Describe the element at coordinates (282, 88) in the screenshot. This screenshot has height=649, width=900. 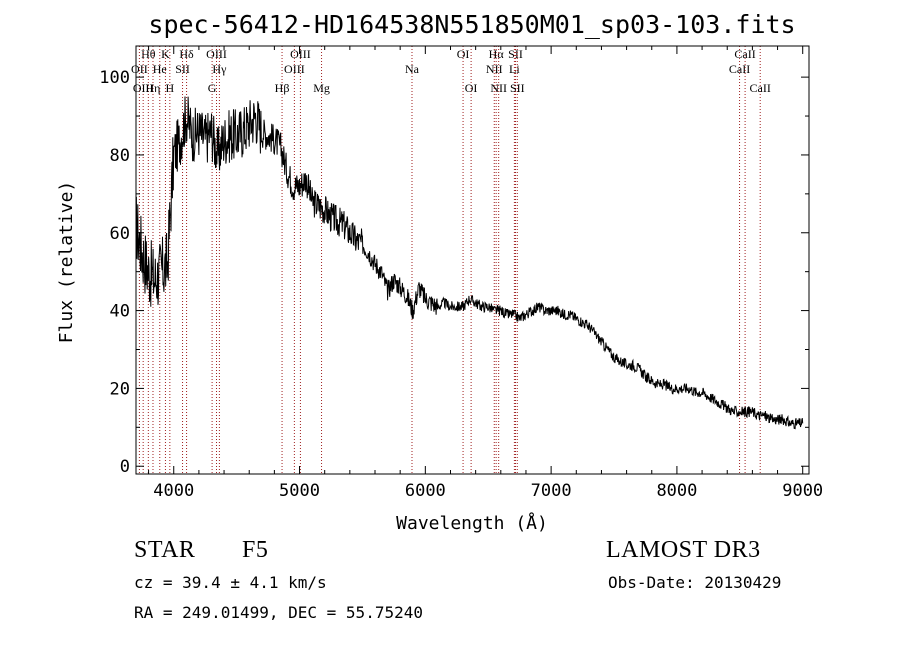
I see `line-marker-label-12: Hβ` at that location.